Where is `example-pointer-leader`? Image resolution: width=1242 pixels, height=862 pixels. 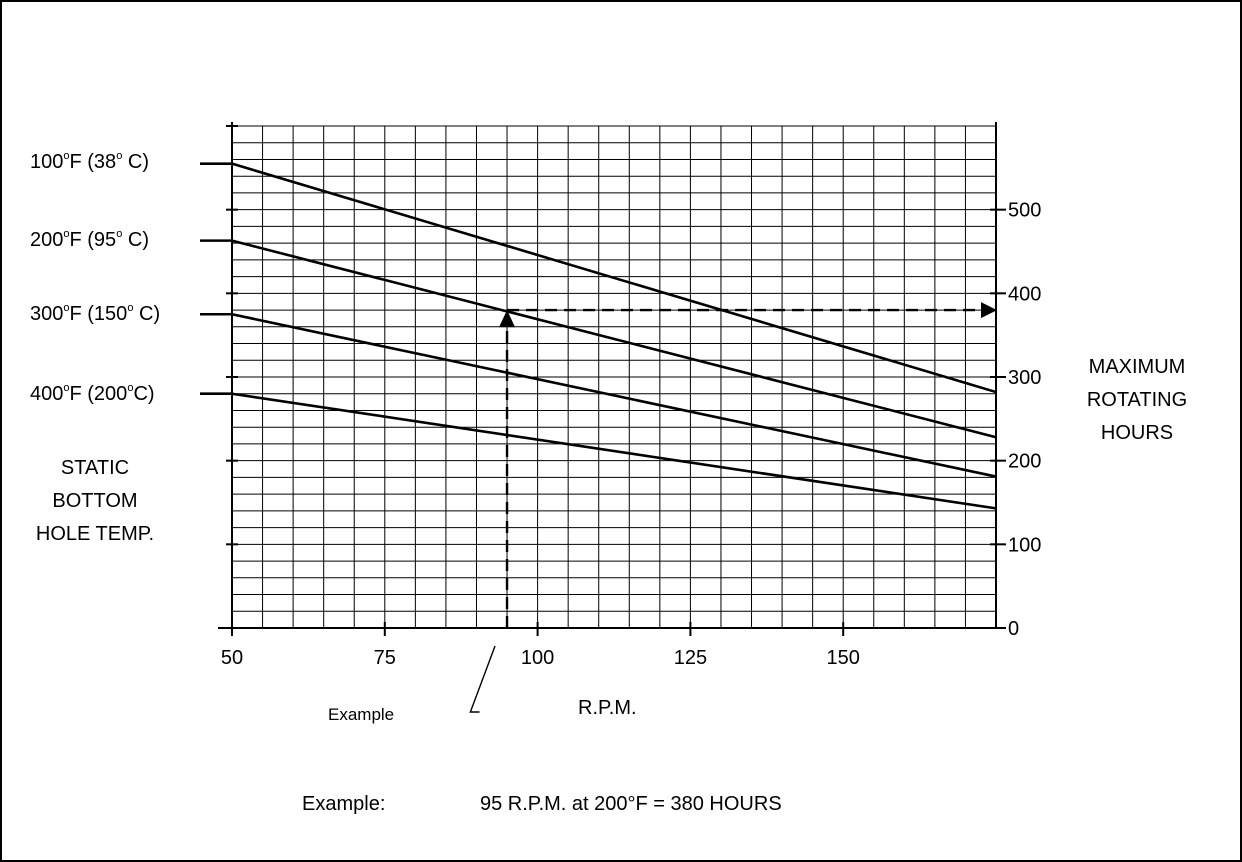
example-pointer-leader is located at coordinates (482, 679).